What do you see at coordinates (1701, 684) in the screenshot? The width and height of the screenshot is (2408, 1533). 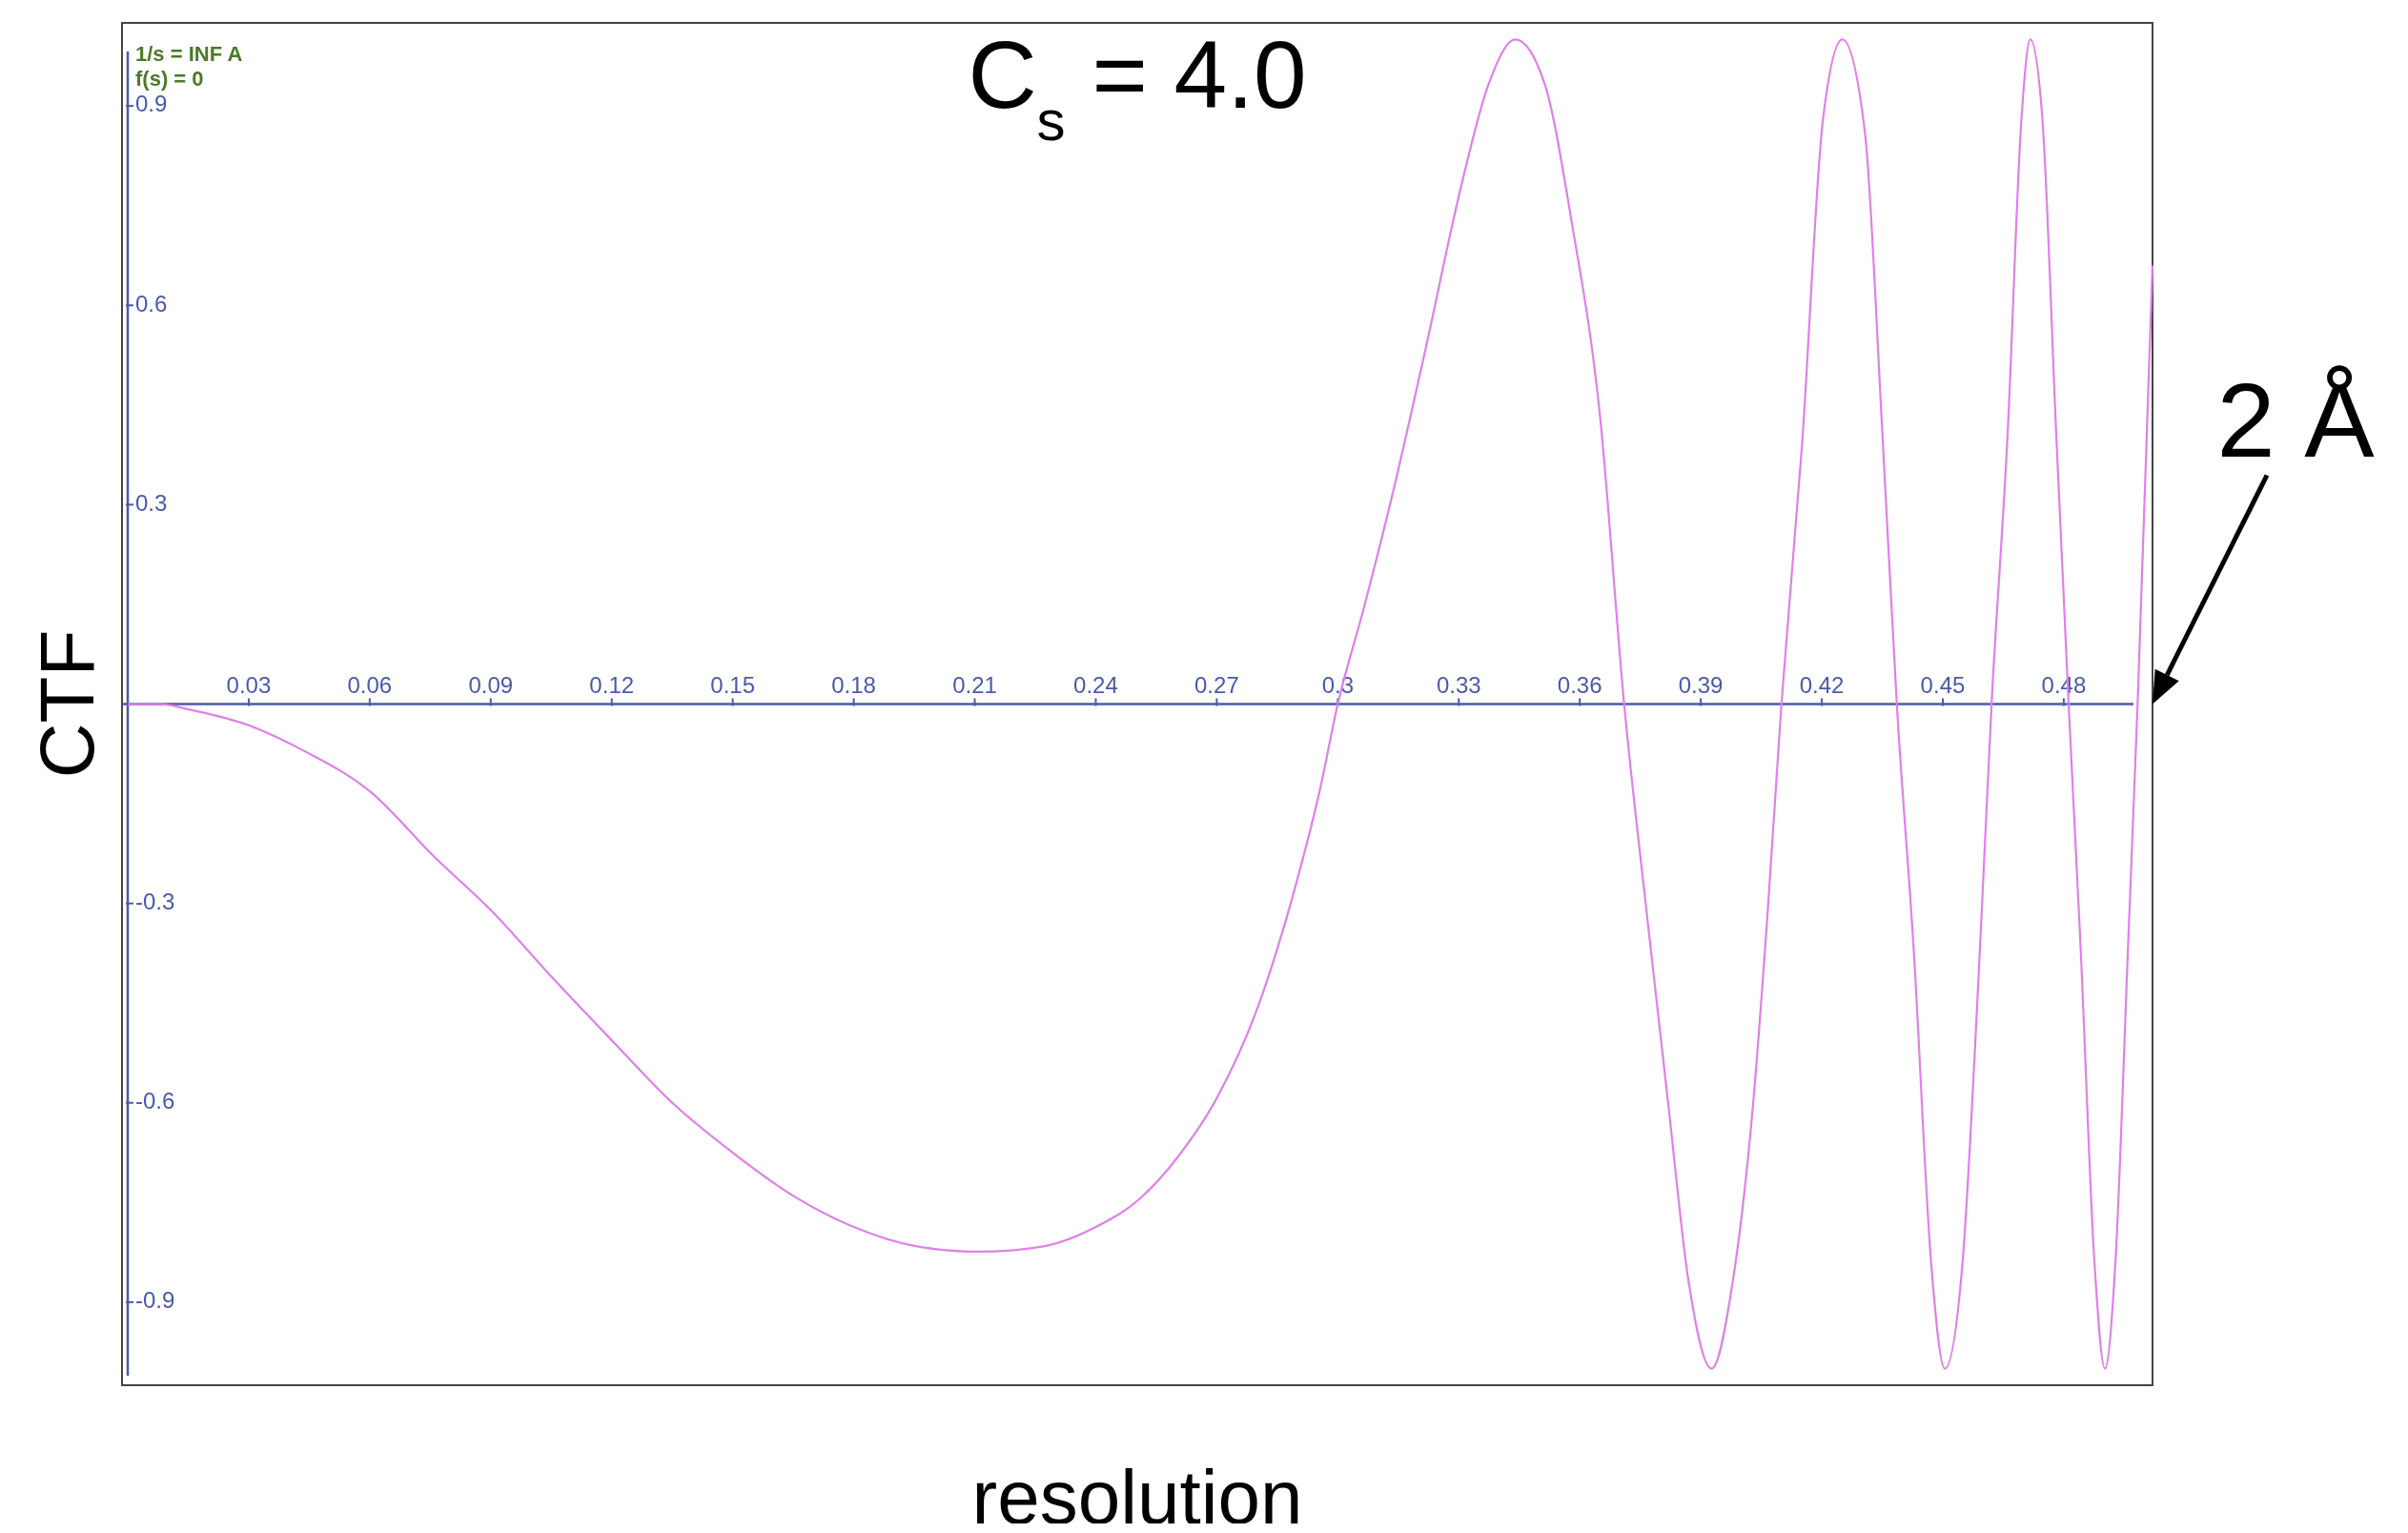 I see `x-tick-label: 0.39` at bounding box center [1701, 684].